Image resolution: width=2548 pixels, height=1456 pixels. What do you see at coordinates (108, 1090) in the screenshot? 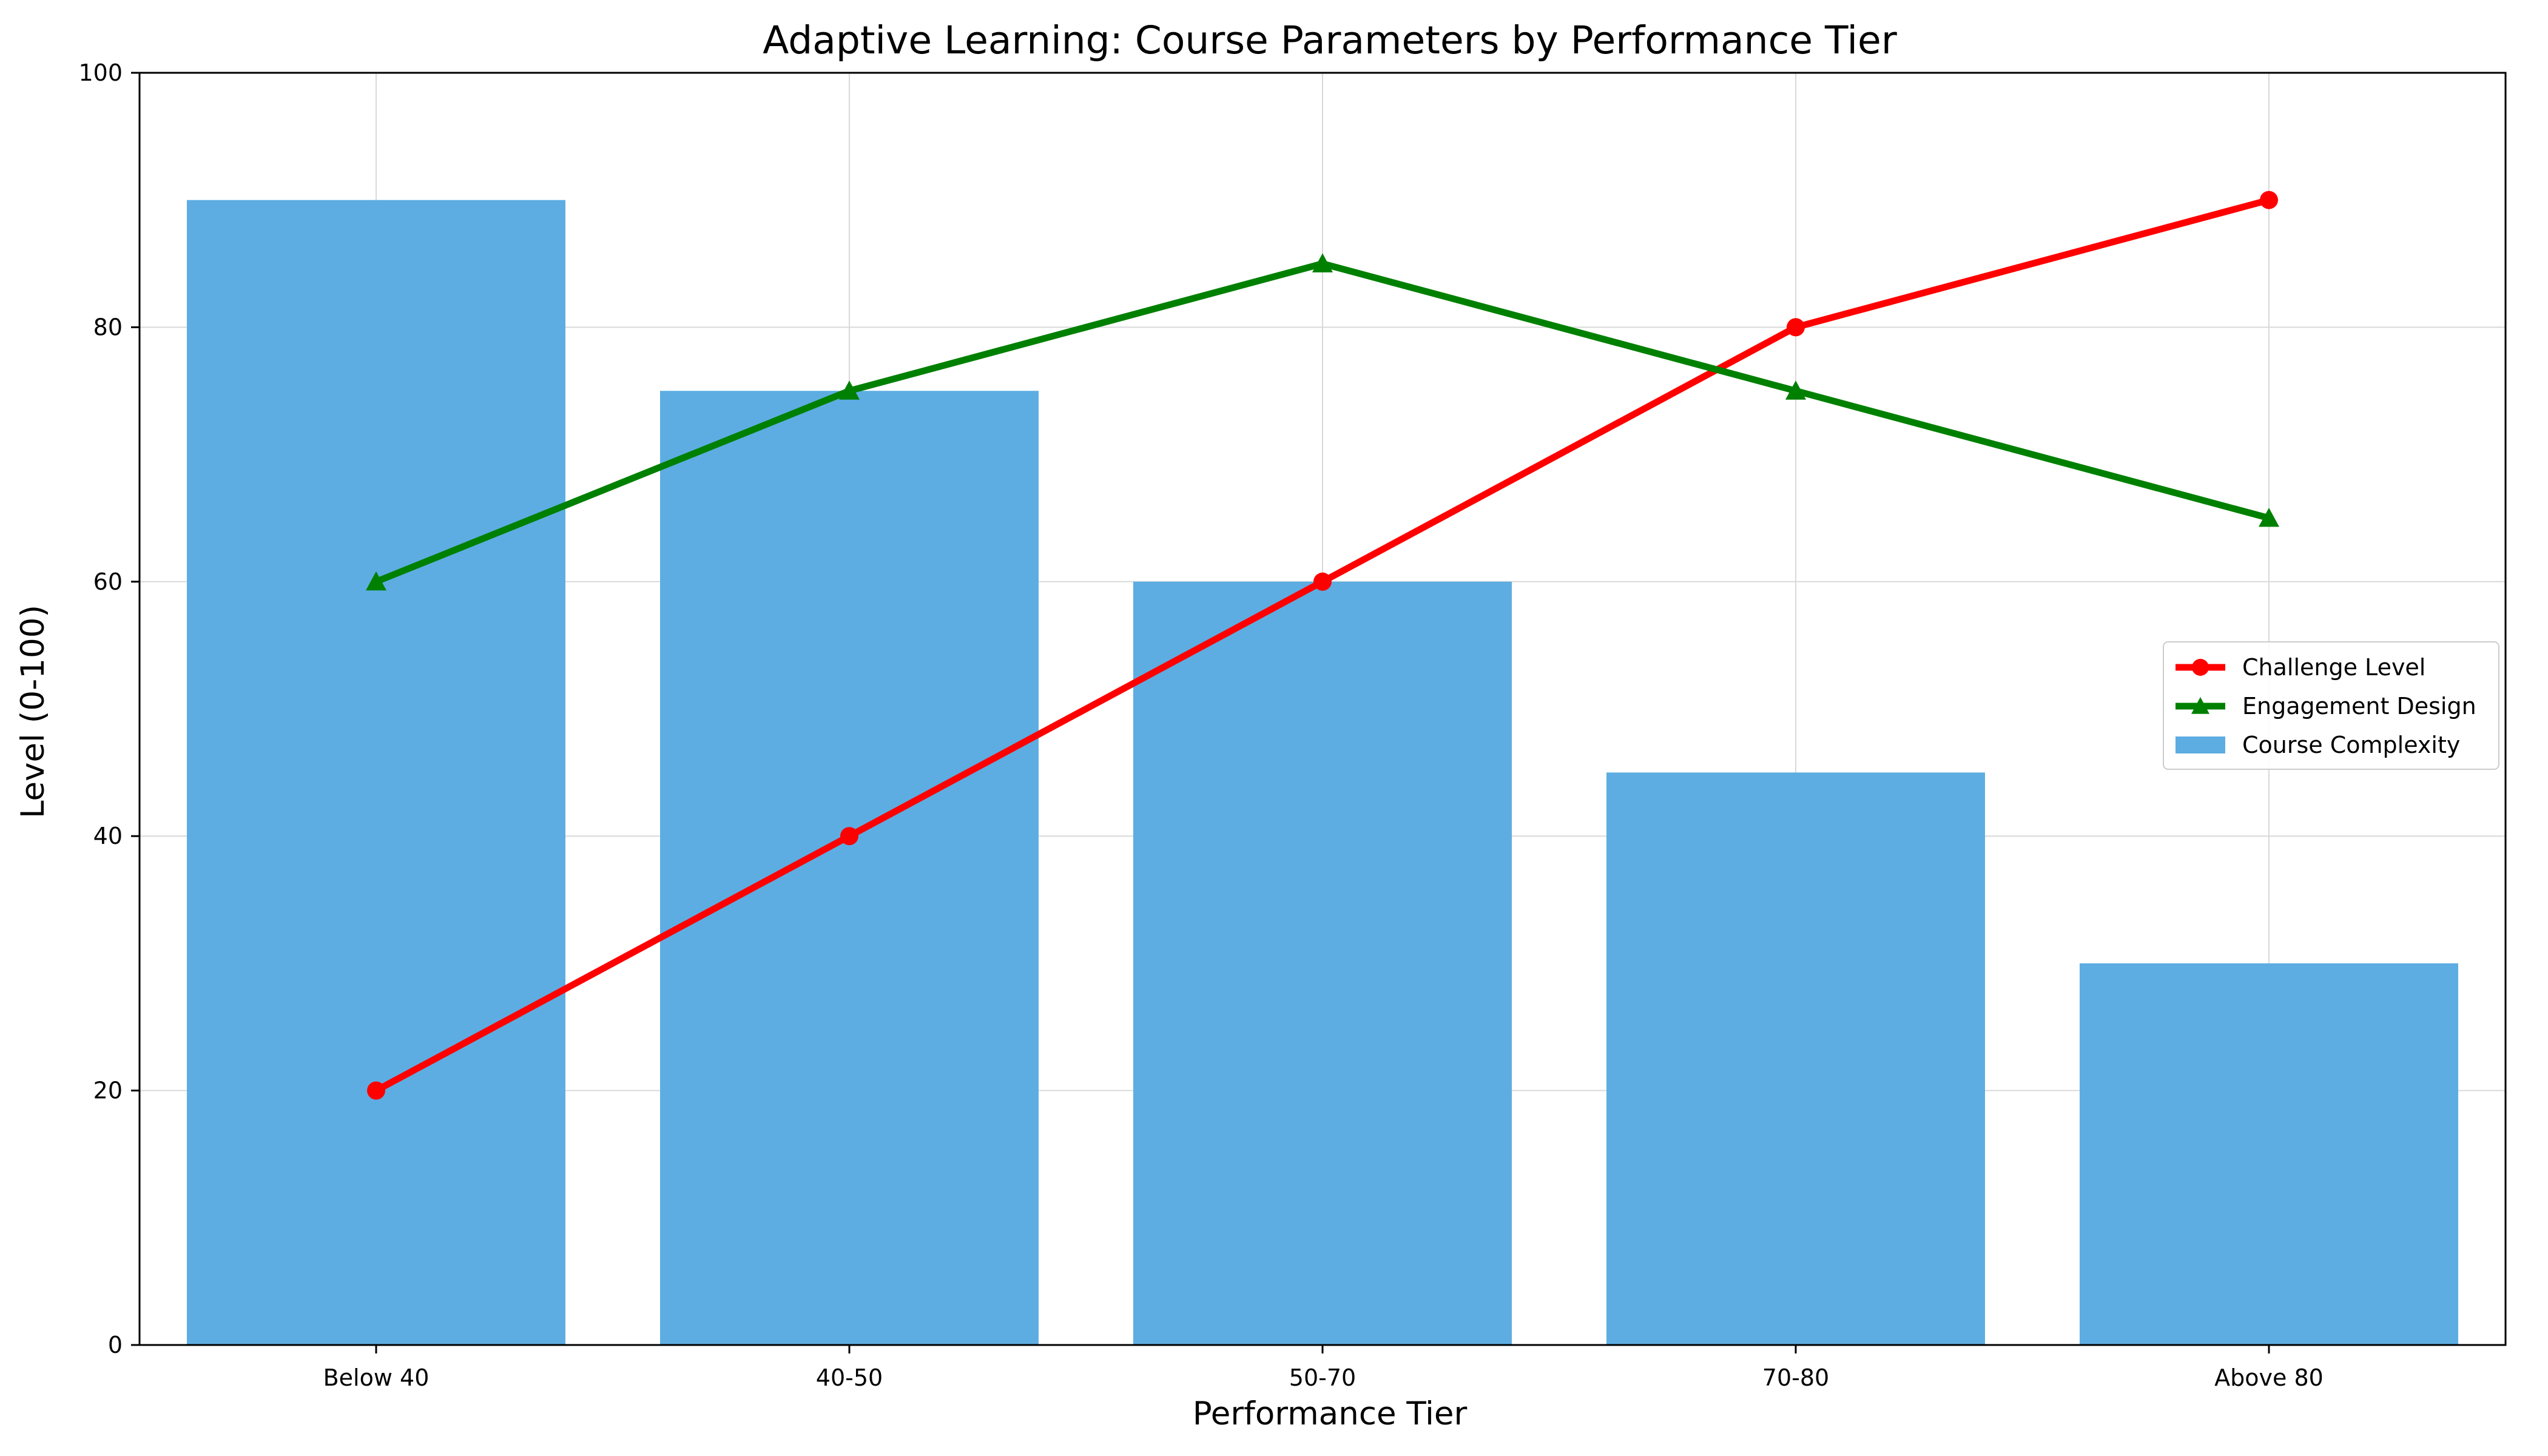
I see `y-tick-label: 20` at bounding box center [108, 1090].